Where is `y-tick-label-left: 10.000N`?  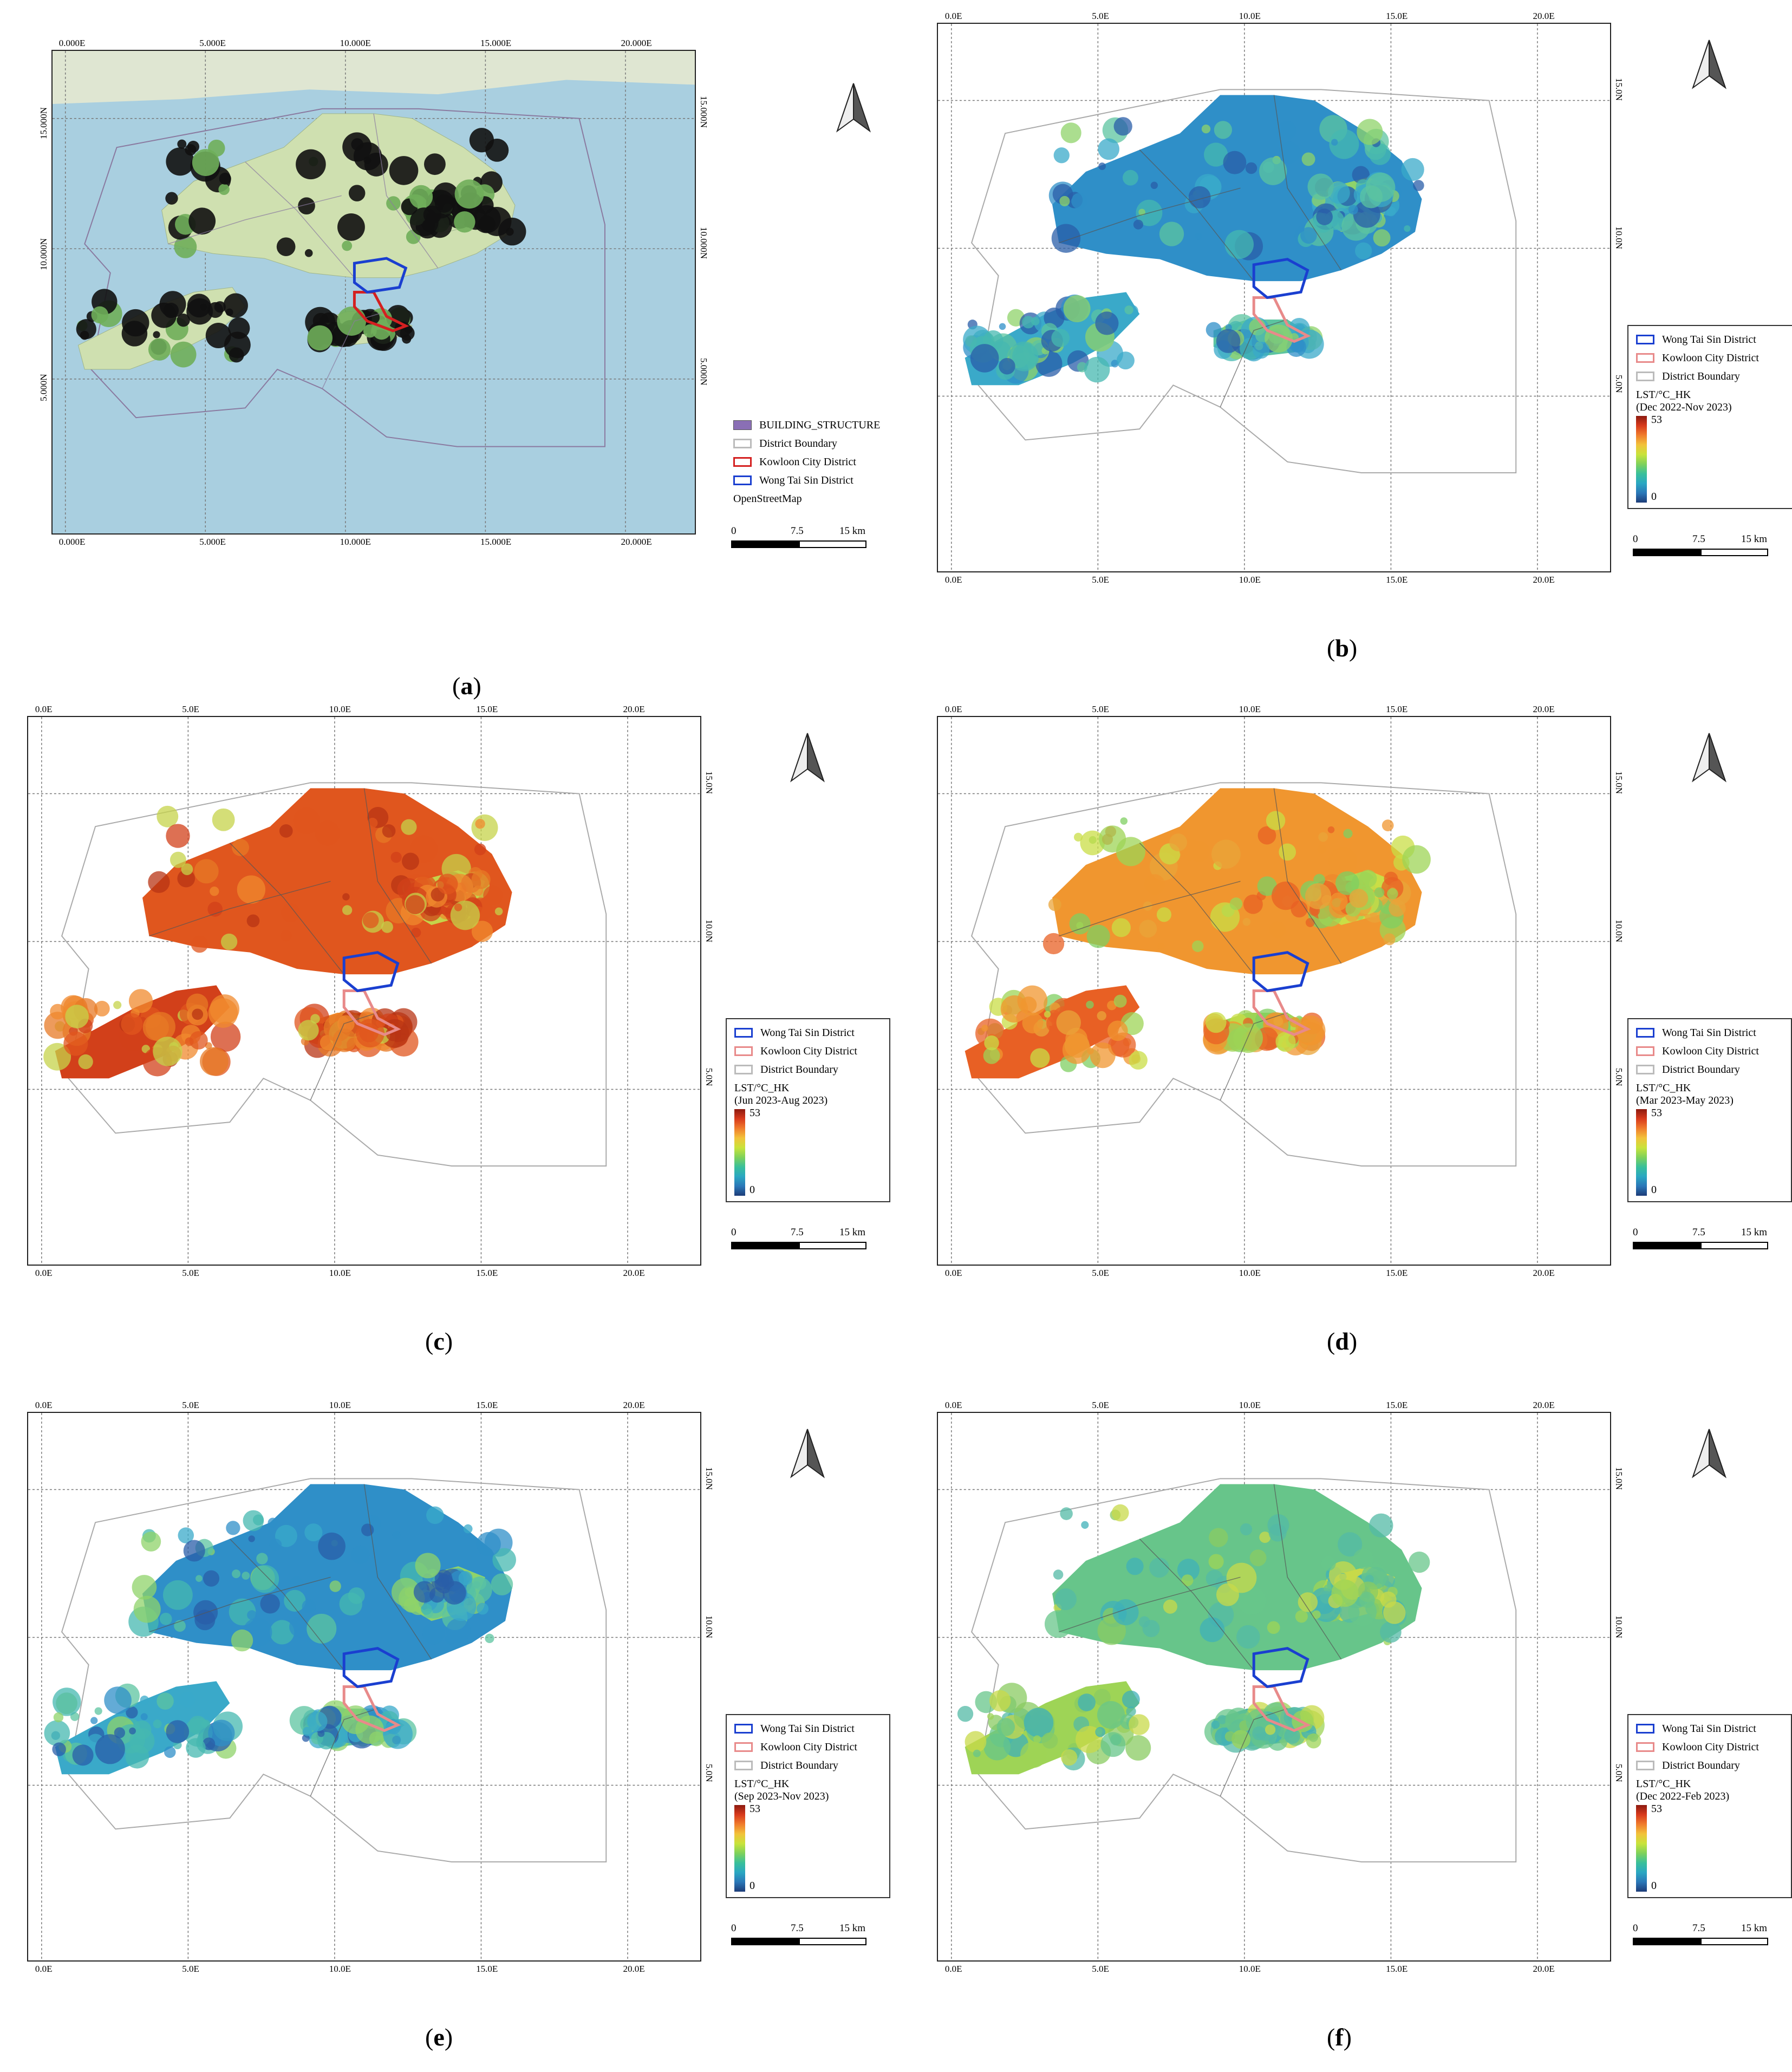 y-tick-label-left: 10.000N is located at coordinates (43, 254).